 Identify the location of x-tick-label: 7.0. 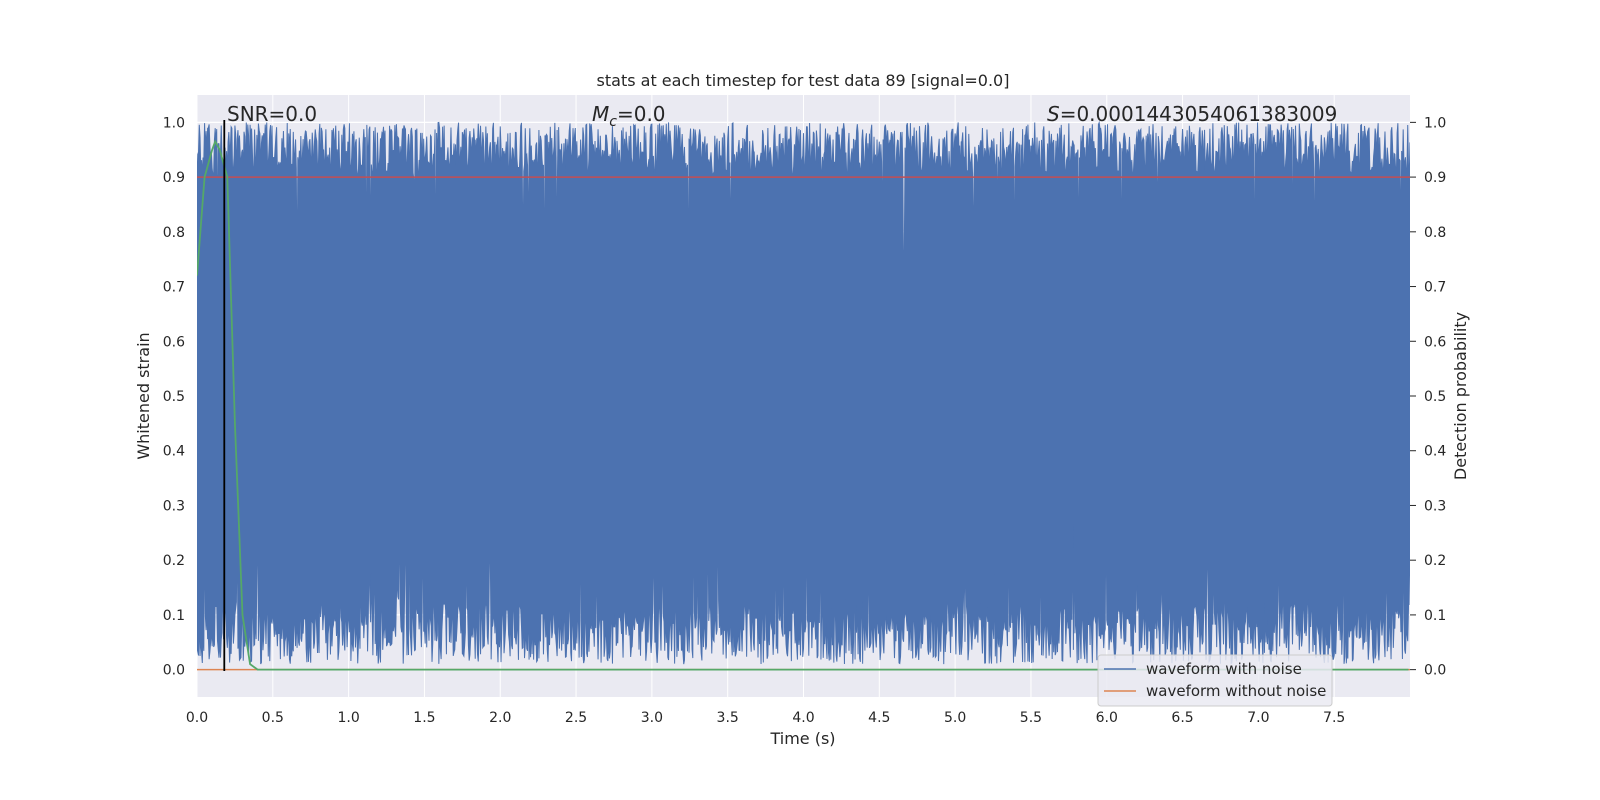
(1258, 718).